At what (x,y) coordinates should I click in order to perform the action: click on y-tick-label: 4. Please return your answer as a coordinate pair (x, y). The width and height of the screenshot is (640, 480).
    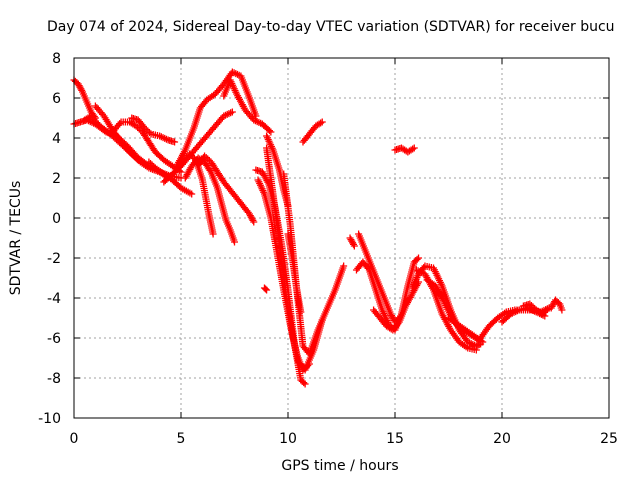
    Looking at the image, I should click on (56, 139).